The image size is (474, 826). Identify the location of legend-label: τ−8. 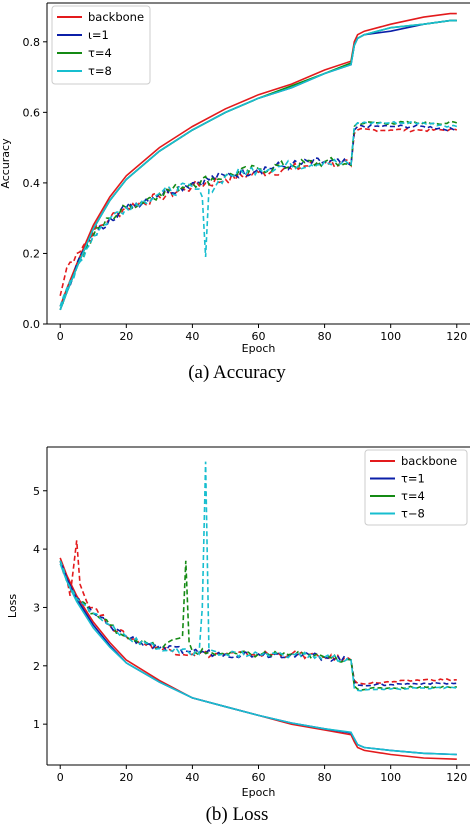
(413, 514).